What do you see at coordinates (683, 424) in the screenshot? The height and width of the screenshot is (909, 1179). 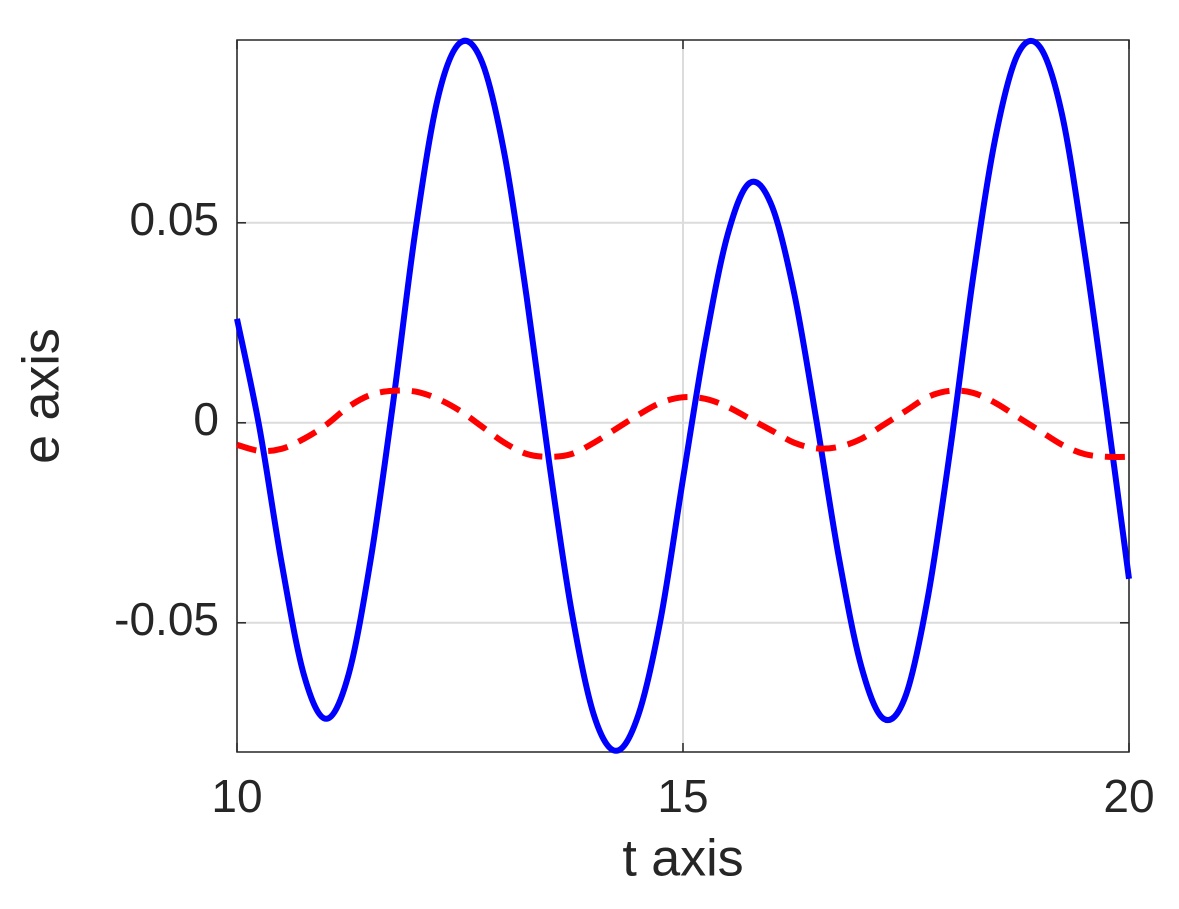 I see `series-line` at bounding box center [683, 424].